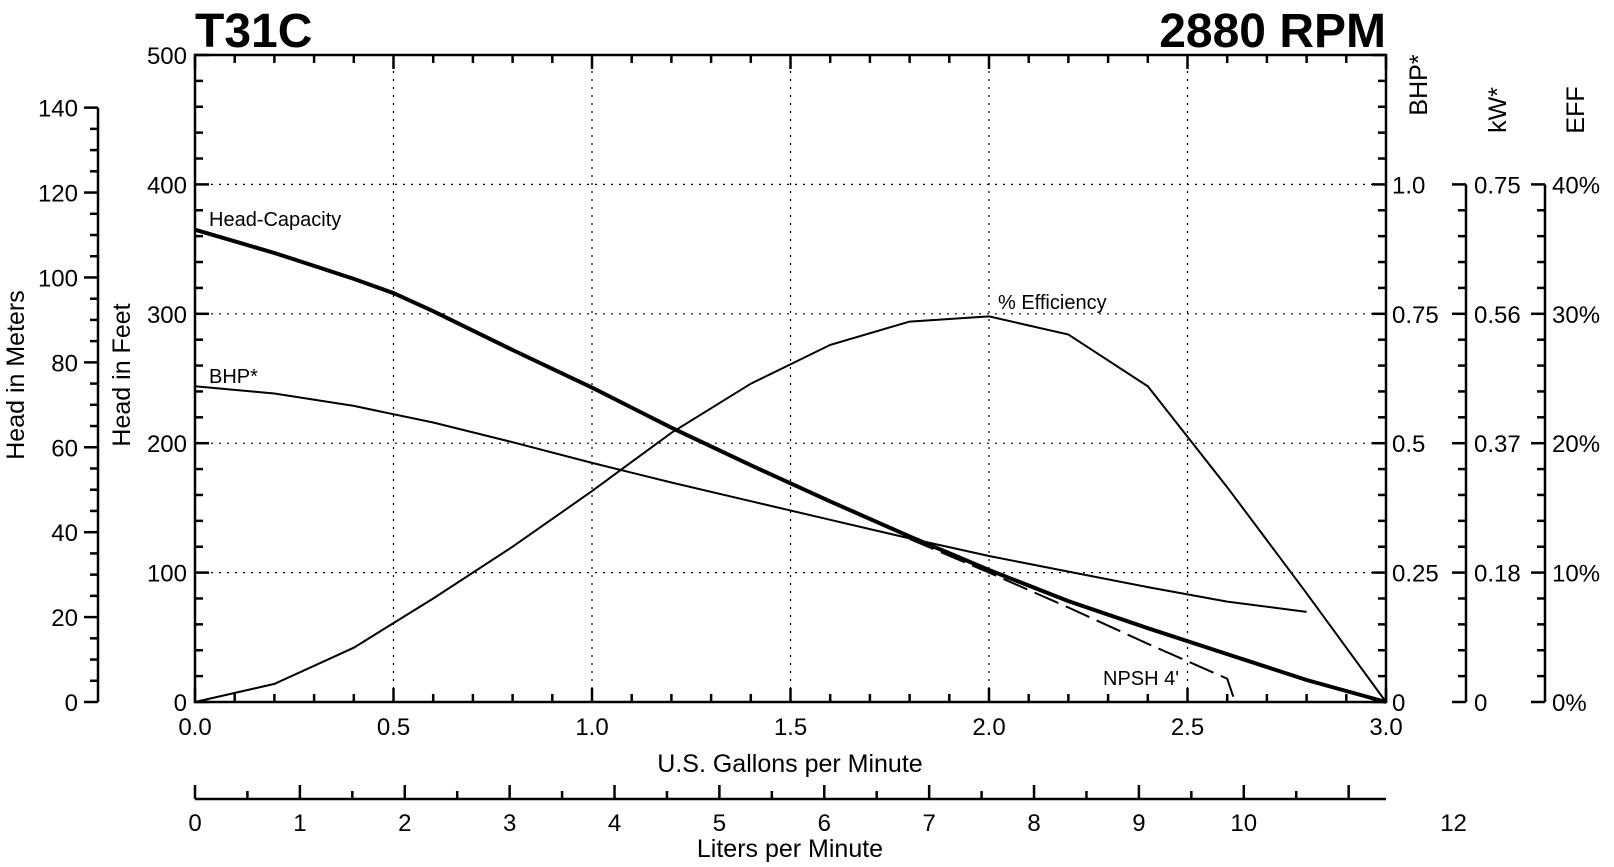  Describe the element at coordinates (64, 533) in the screenshot. I see `meters-tick-label: 40` at that location.